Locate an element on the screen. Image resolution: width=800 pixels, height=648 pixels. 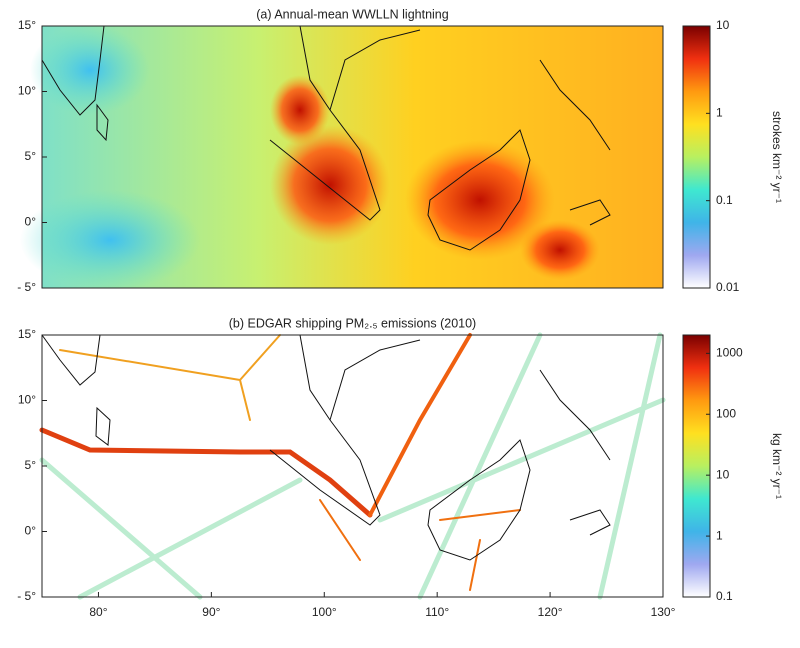
colorbar-tick-label: 100 is located at coordinates (726, 413).